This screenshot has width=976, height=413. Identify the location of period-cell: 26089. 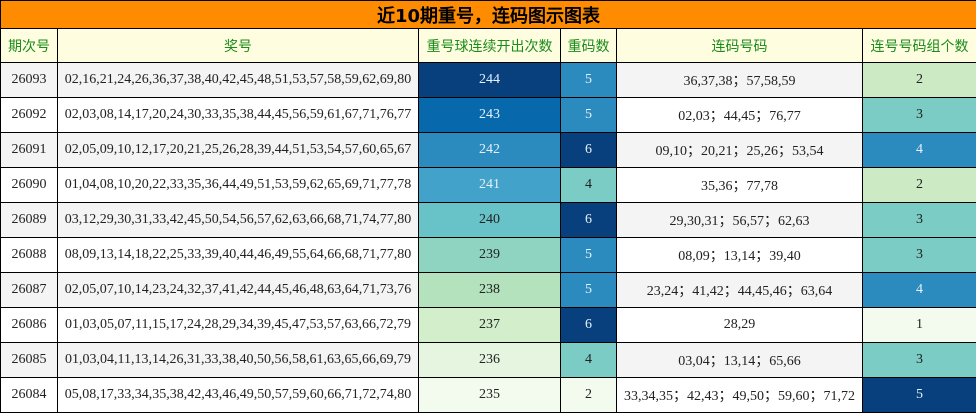
(29, 220).